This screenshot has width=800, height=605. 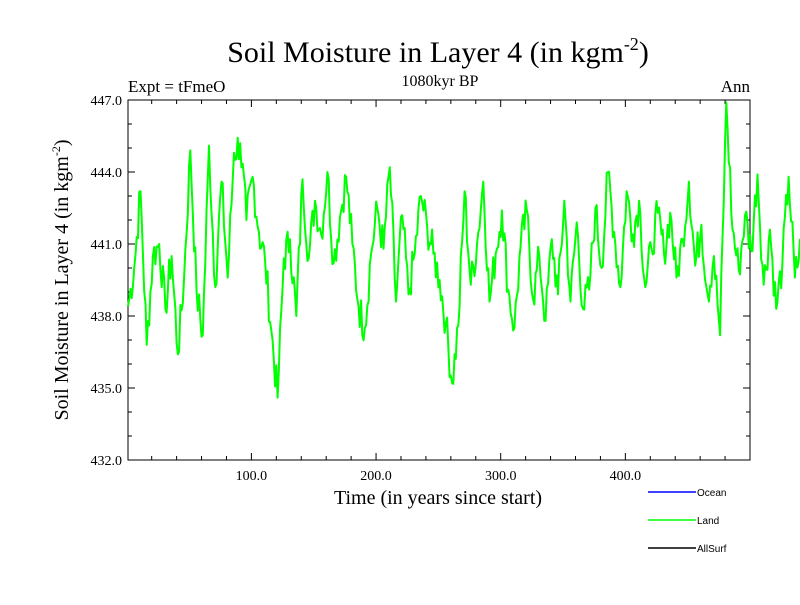 I want to click on experiment-label: Expt = tFmeO, so click(x=176, y=86).